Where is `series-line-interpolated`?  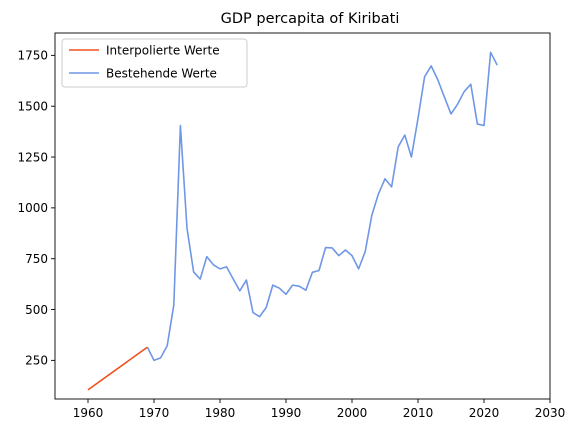 series-line-interpolated is located at coordinates (117, 368).